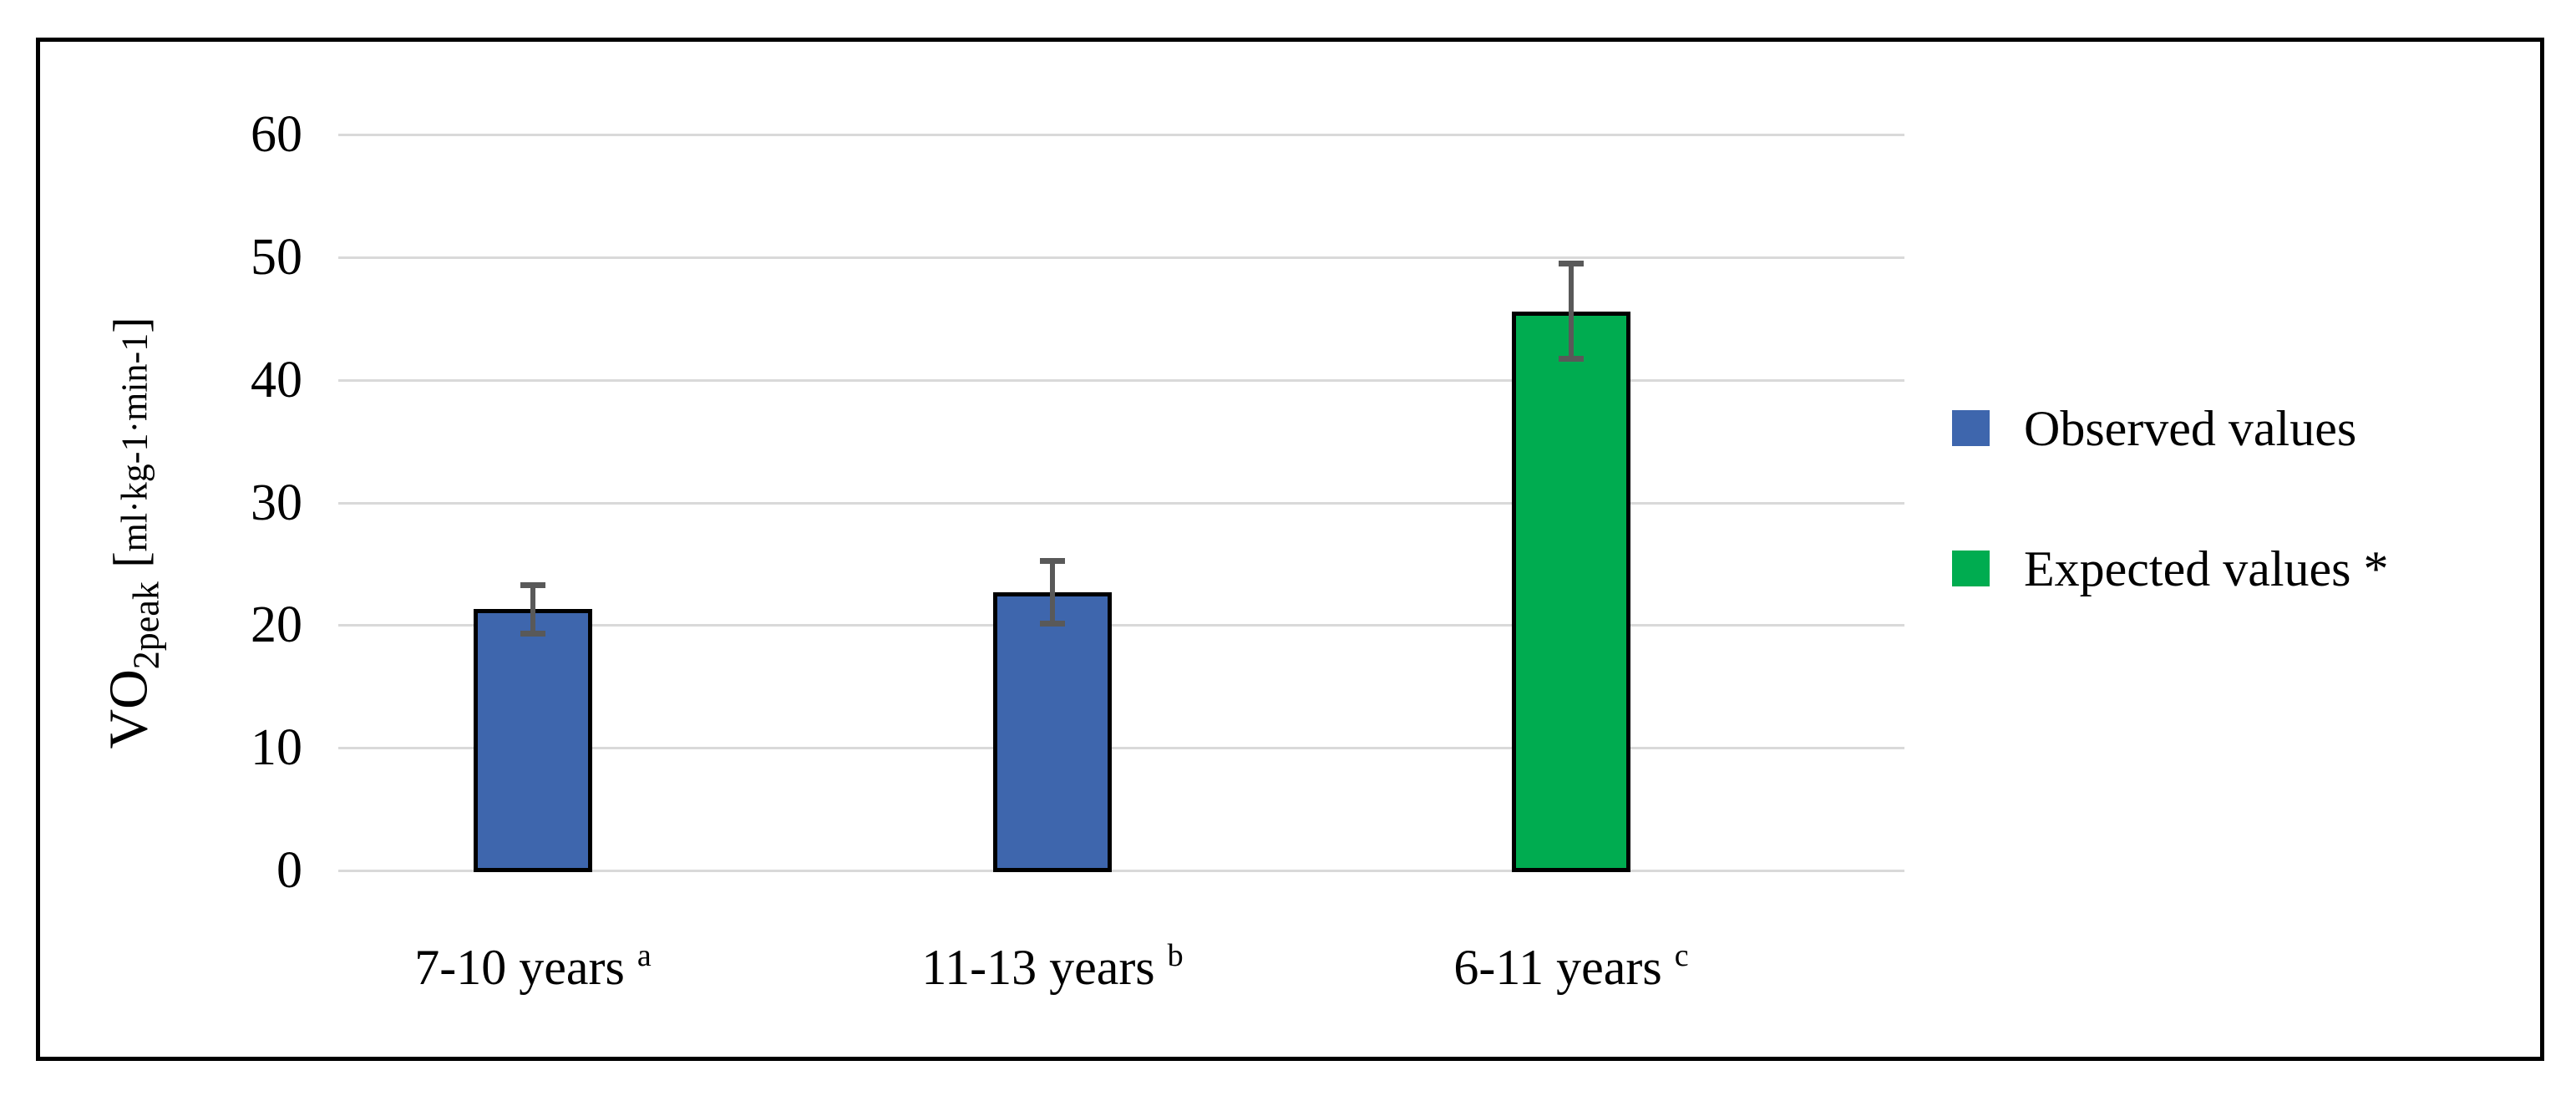 The height and width of the screenshot is (1096, 2576). What do you see at coordinates (1971, 428) in the screenshot?
I see `legend-swatch-observed` at bounding box center [1971, 428].